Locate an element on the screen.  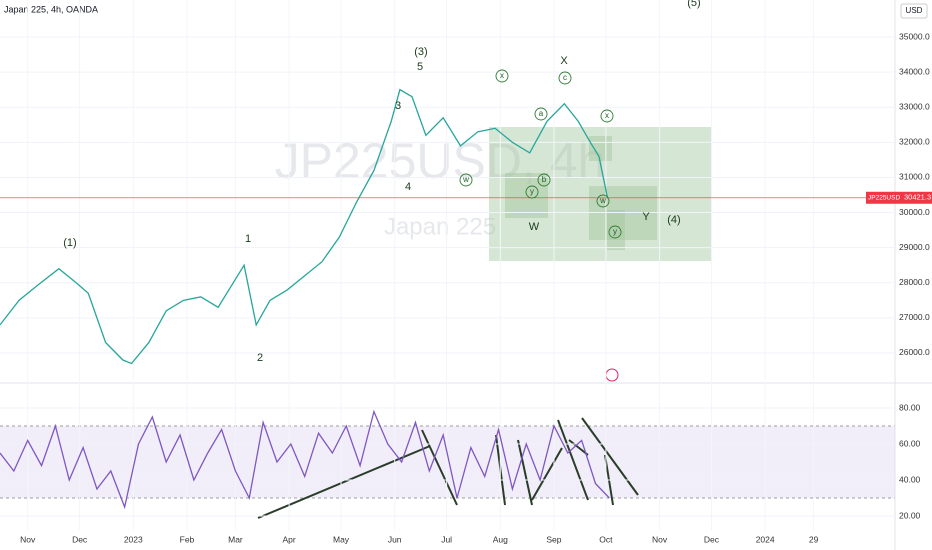
wave-label: 4 is located at coordinates (408, 187).